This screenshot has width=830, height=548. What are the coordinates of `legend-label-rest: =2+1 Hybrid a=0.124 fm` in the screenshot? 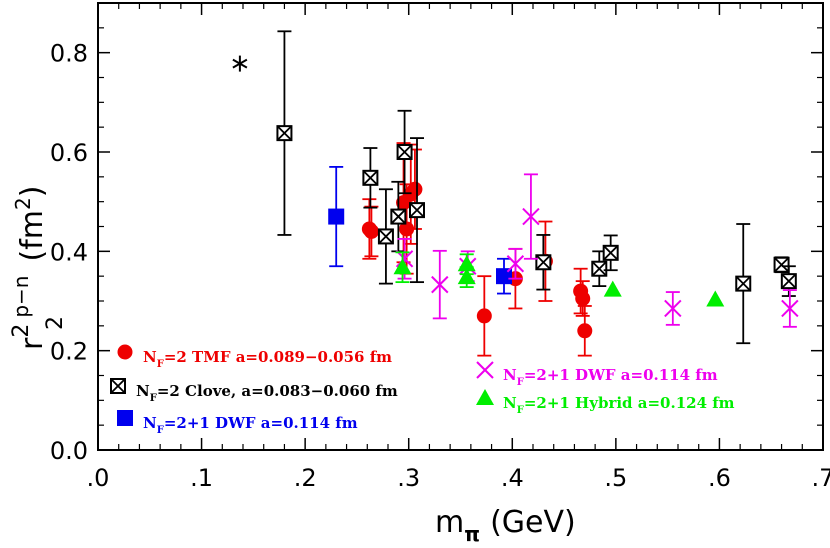 It's located at (629, 403).